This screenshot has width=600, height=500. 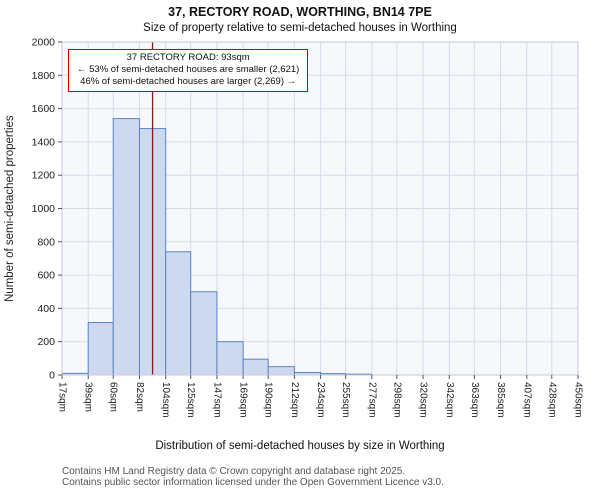 What do you see at coordinates (139, 397) in the screenshot?
I see `x-tick-label: 82sqm` at bounding box center [139, 397].